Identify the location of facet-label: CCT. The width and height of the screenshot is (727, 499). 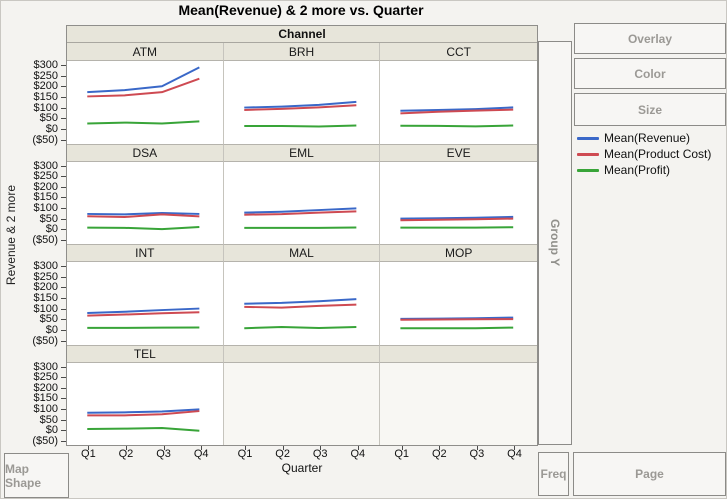
(458, 52).